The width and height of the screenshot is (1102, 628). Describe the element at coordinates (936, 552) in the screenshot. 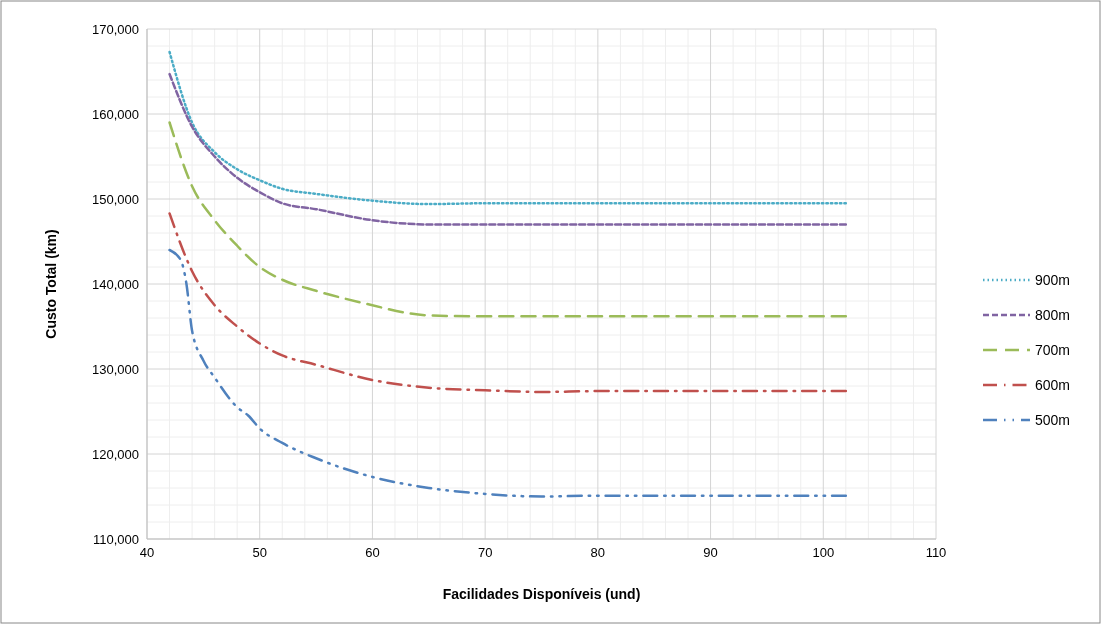

I see `x-tick-label: 110` at that location.